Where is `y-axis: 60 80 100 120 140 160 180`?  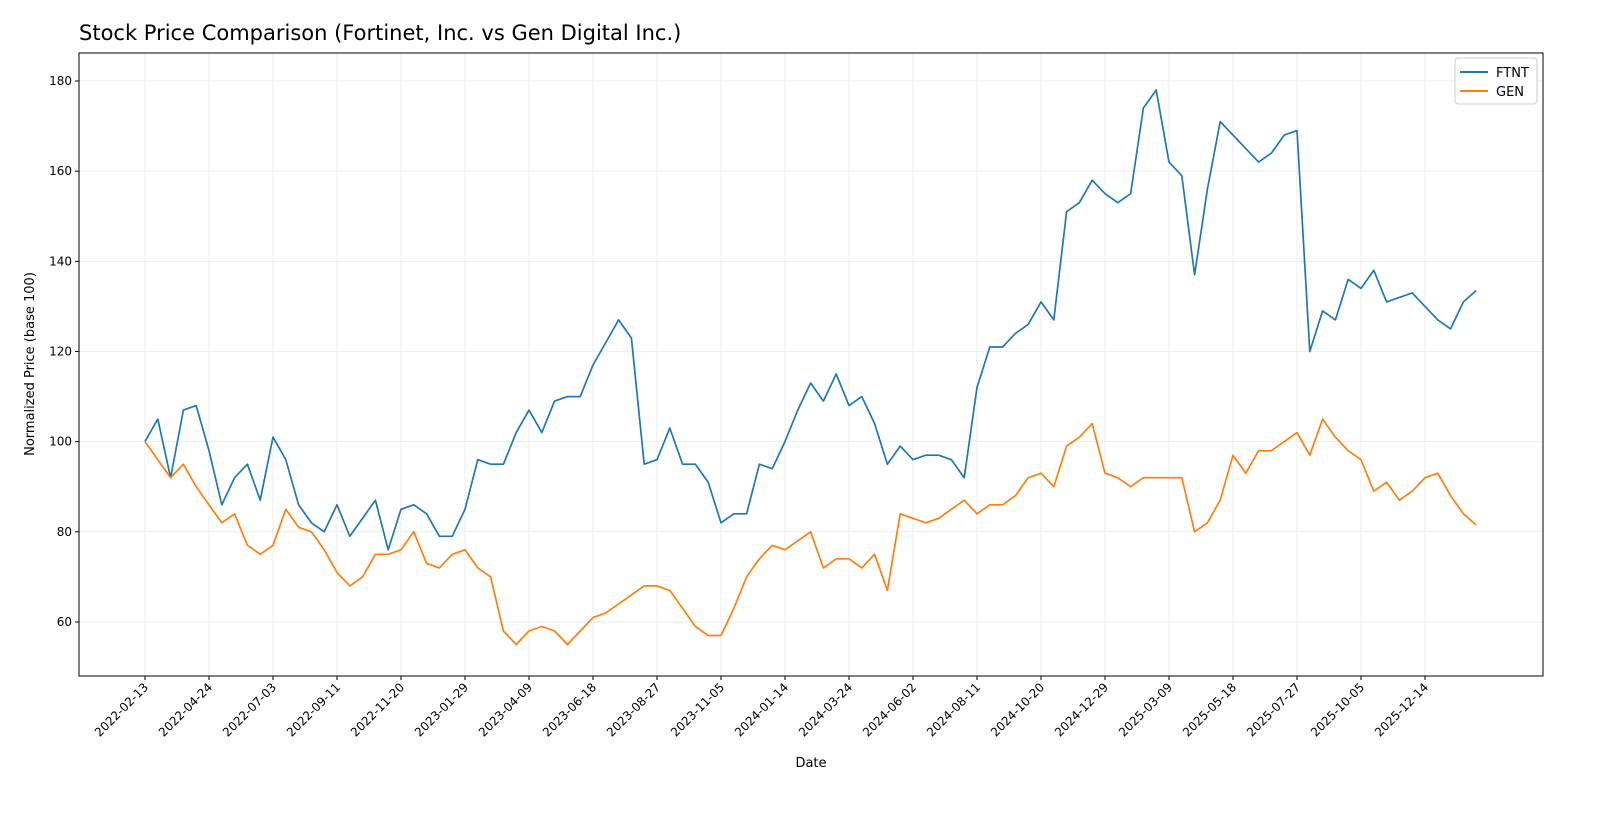 y-axis: 60 80 100 120 140 160 180 is located at coordinates (64, 351).